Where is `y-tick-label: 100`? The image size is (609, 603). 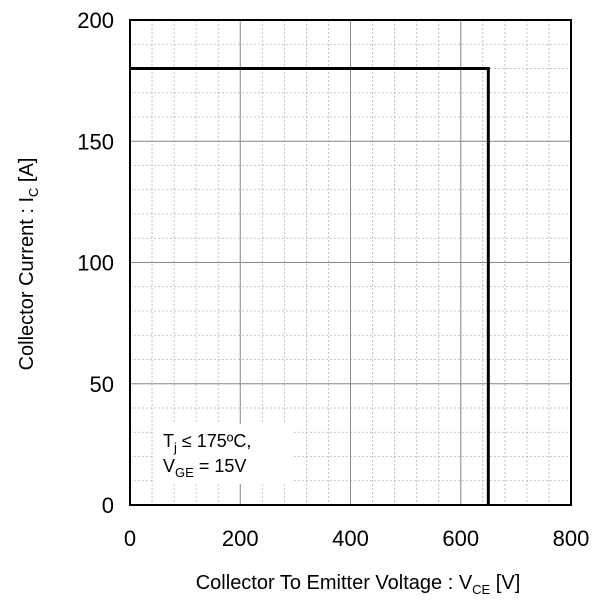 y-tick-label: 100 is located at coordinates (95, 263).